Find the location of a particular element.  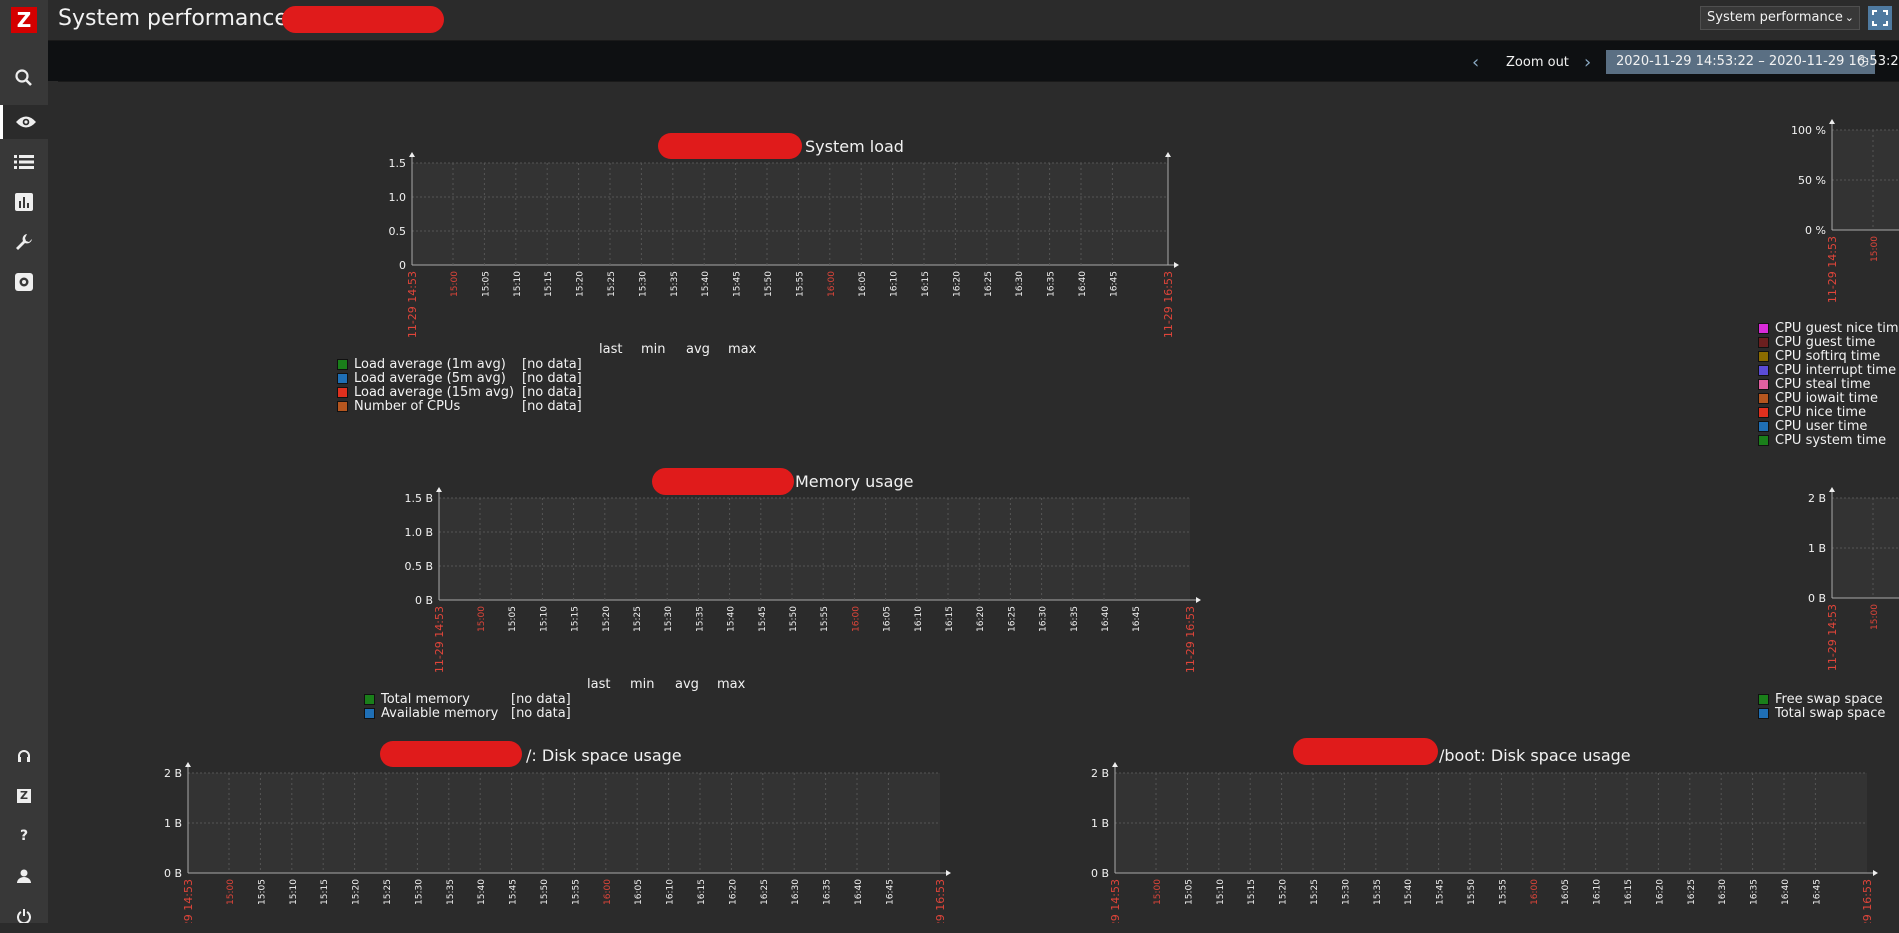

zabbix-share-icon: Z is located at coordinates (24, 796).